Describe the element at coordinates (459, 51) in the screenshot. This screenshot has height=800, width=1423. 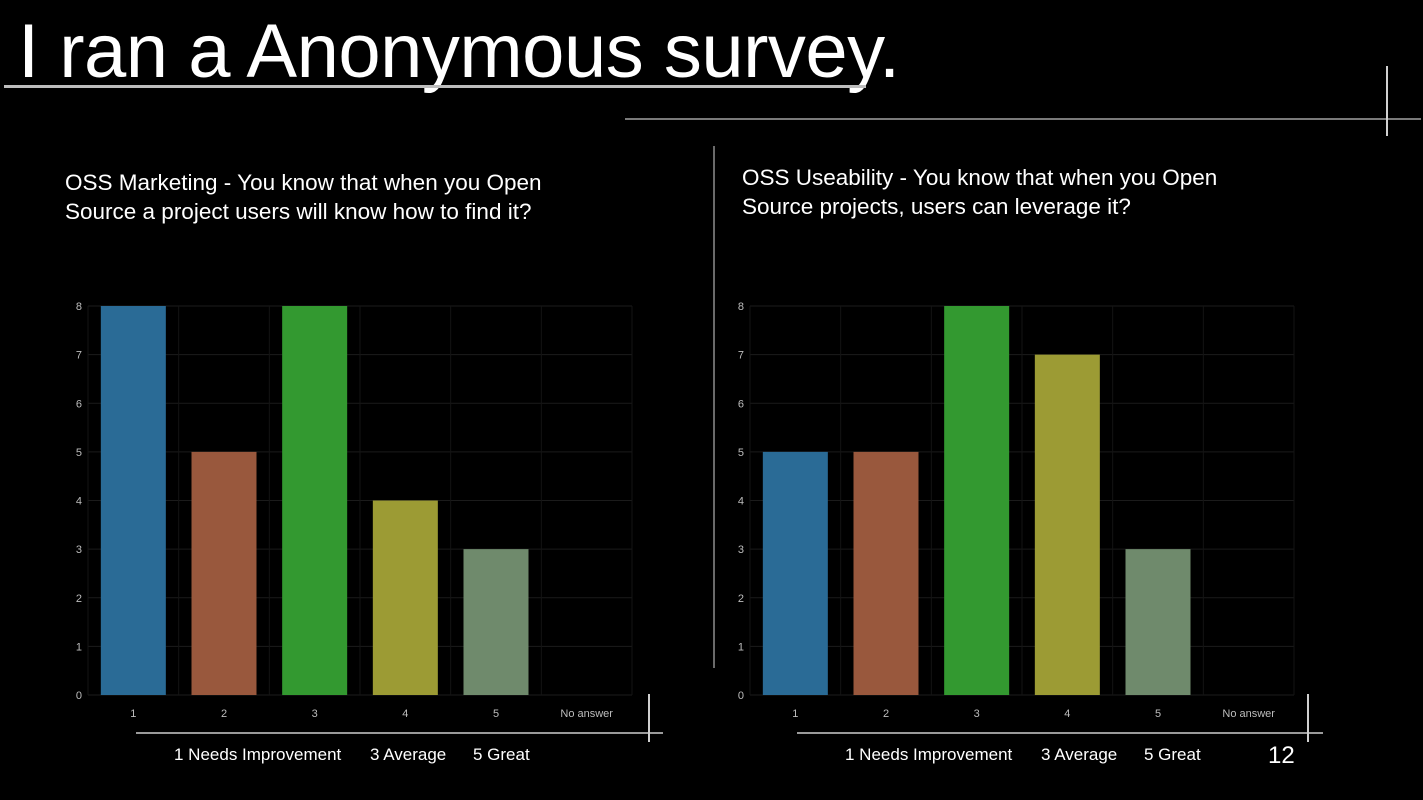
I see `slide-title: I ran a Anonymous survey.` at that location.